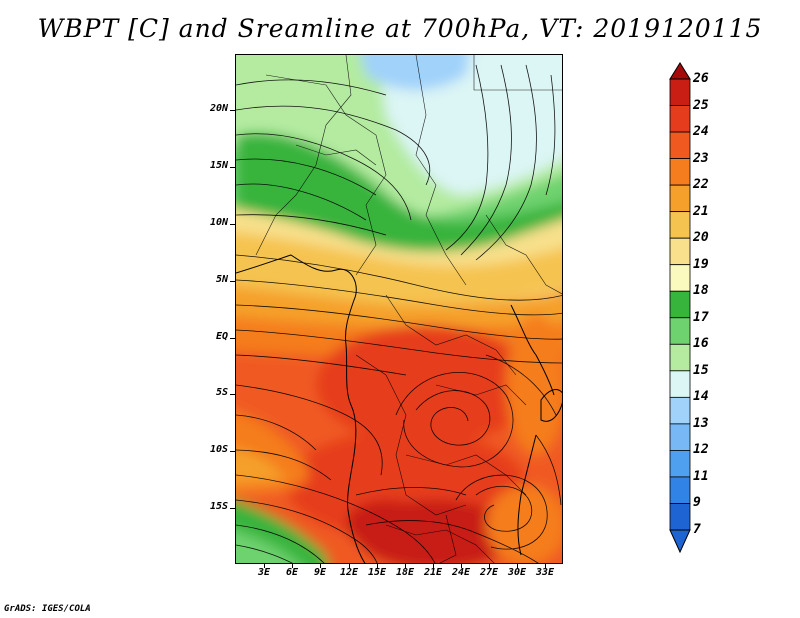 The height and width of the screenshot is (618, 800). What do you see at coordinates (701, 158) in the screenshot?
I see `colorbar-label: 23` at bounding box center [701, 158].